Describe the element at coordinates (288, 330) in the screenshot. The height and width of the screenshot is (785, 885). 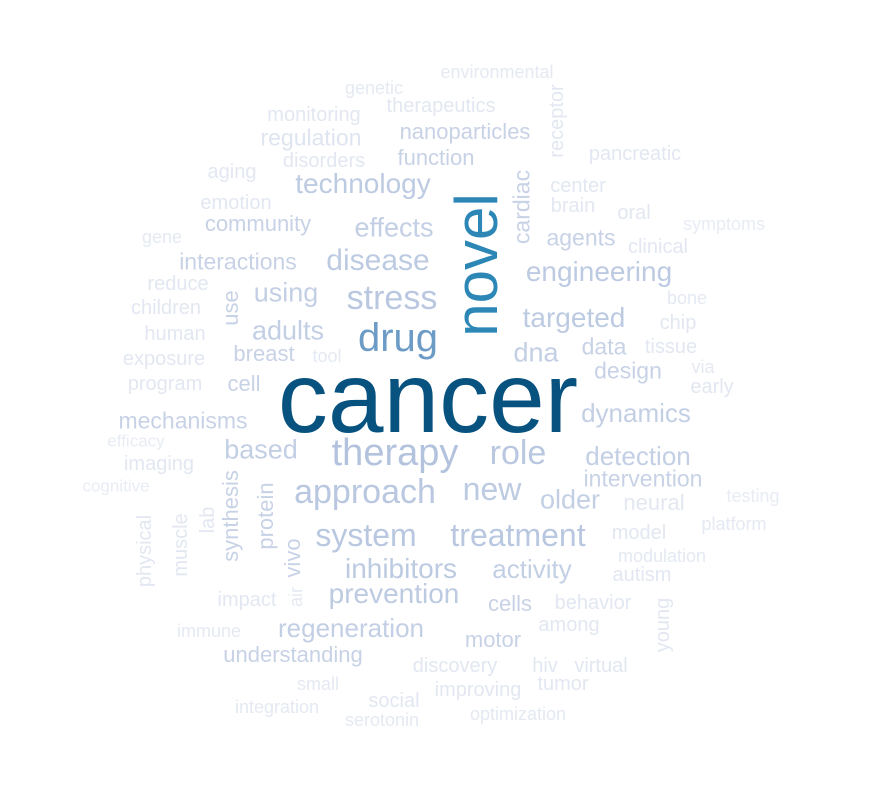
I see `word-adults: adults` at that location.